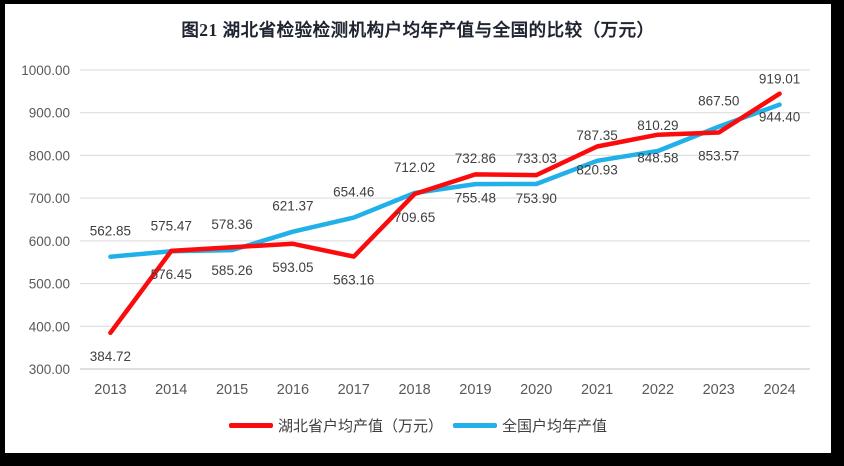 The width and height of the screenshot is (844, 466). I want to click on data-point-label: 787.35, so click(596, 135).